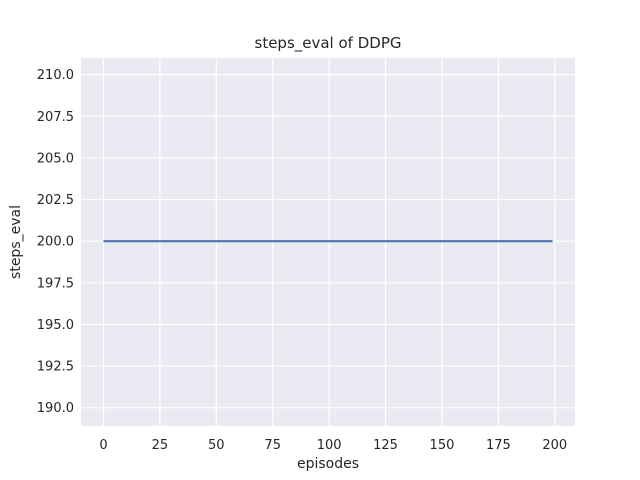 The image size is (640, 480). What do you see at coordinates (328, 464) in the screenshot?
I see `x-axis-label: episodes` at bounding box center [328, 464].